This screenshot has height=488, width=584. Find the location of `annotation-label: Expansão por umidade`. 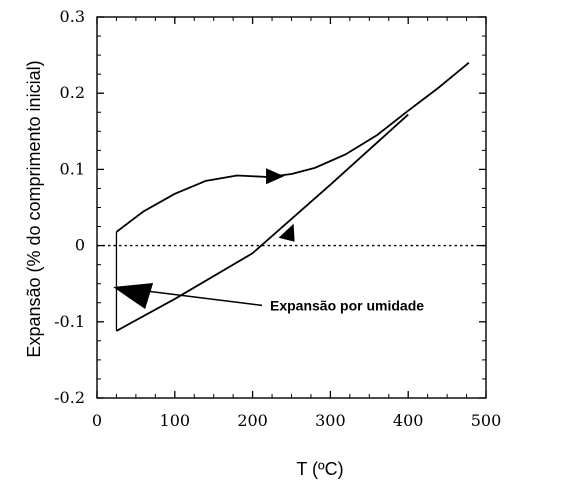

annotation-label: Expansão por umidade is located at coordinates (347, 305).